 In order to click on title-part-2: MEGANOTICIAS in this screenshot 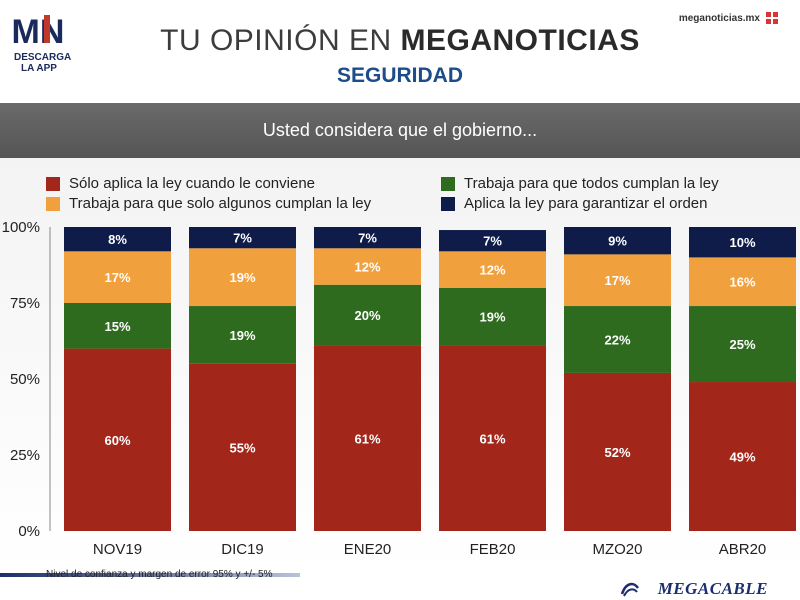, I will do `click(520, 40)`.